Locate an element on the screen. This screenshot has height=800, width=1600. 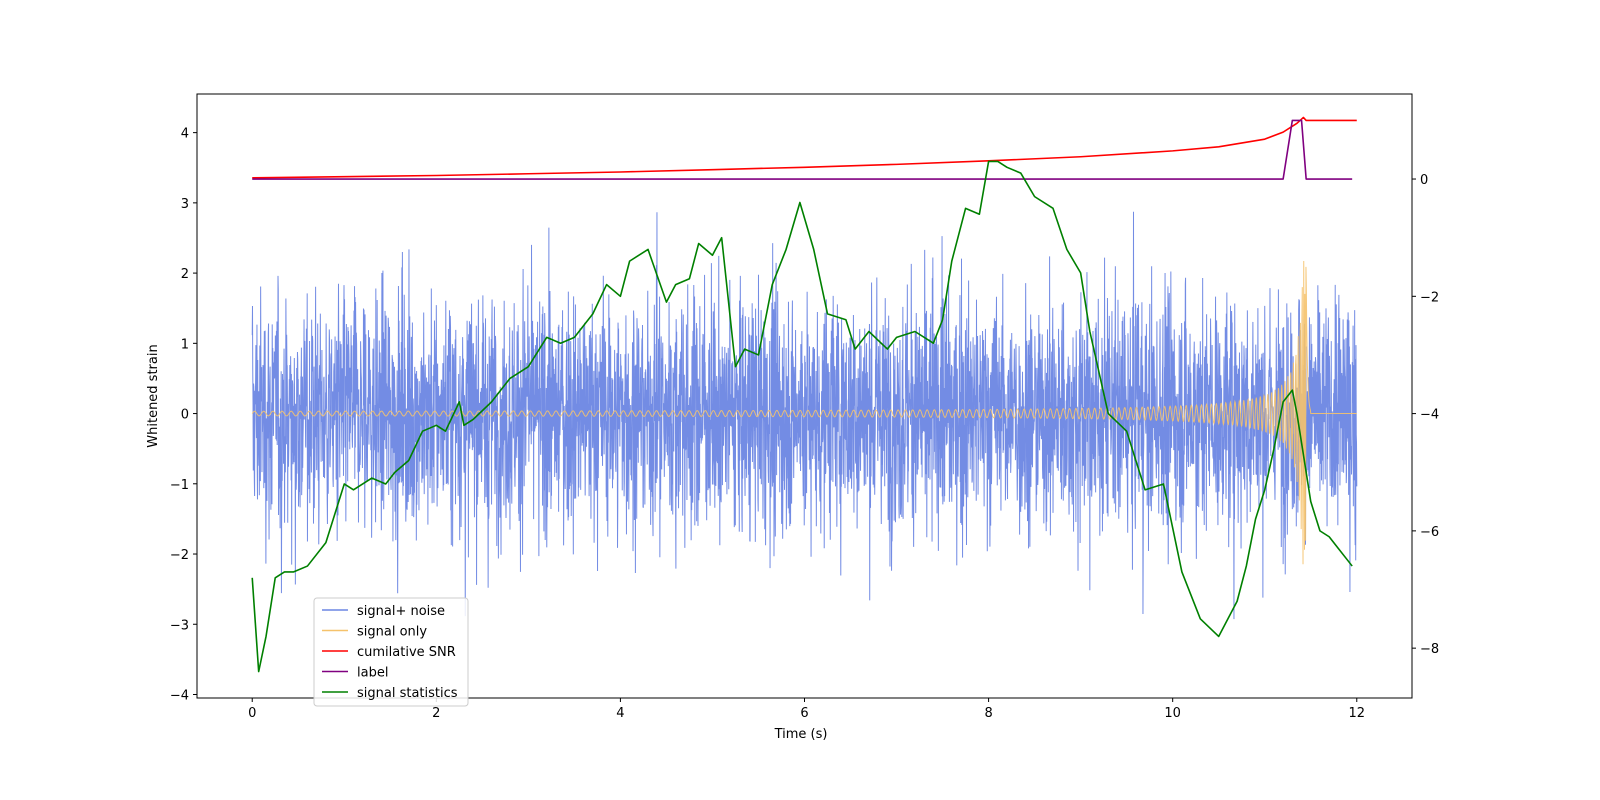
y-tick-label-left: −3 is located at coordinates (179, 625).